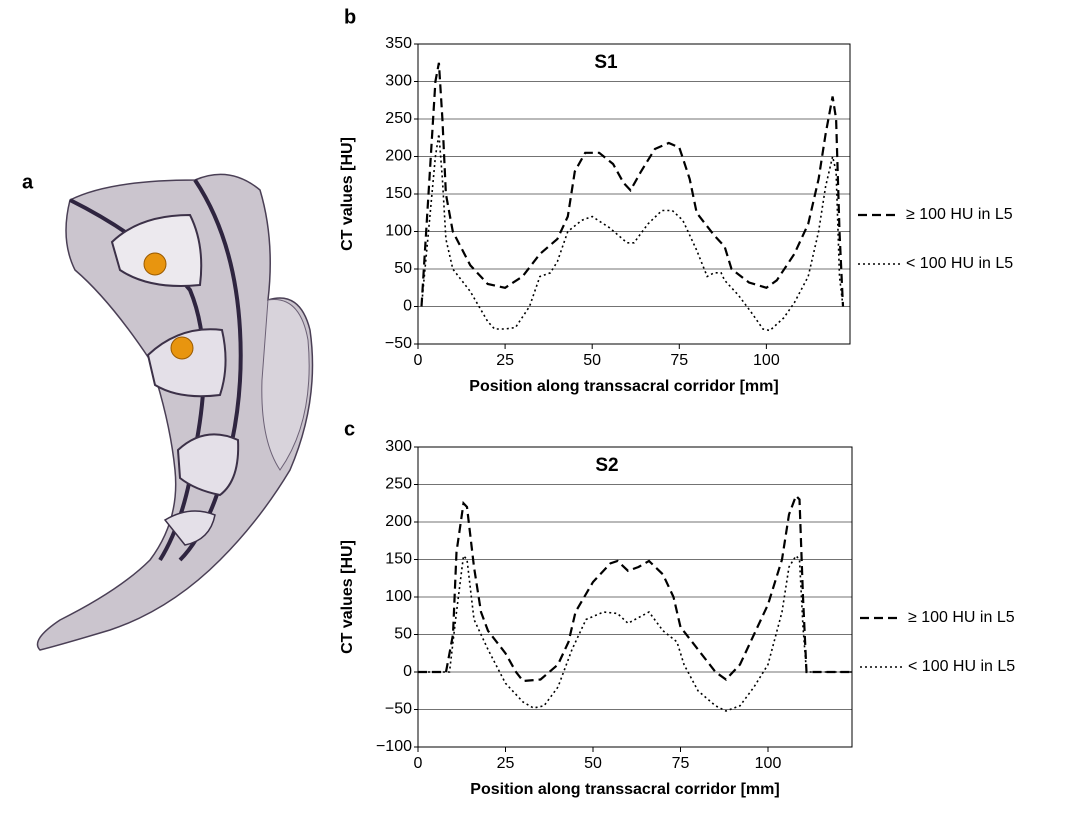  I want to click on chart-title: S2, so click(606, 465).